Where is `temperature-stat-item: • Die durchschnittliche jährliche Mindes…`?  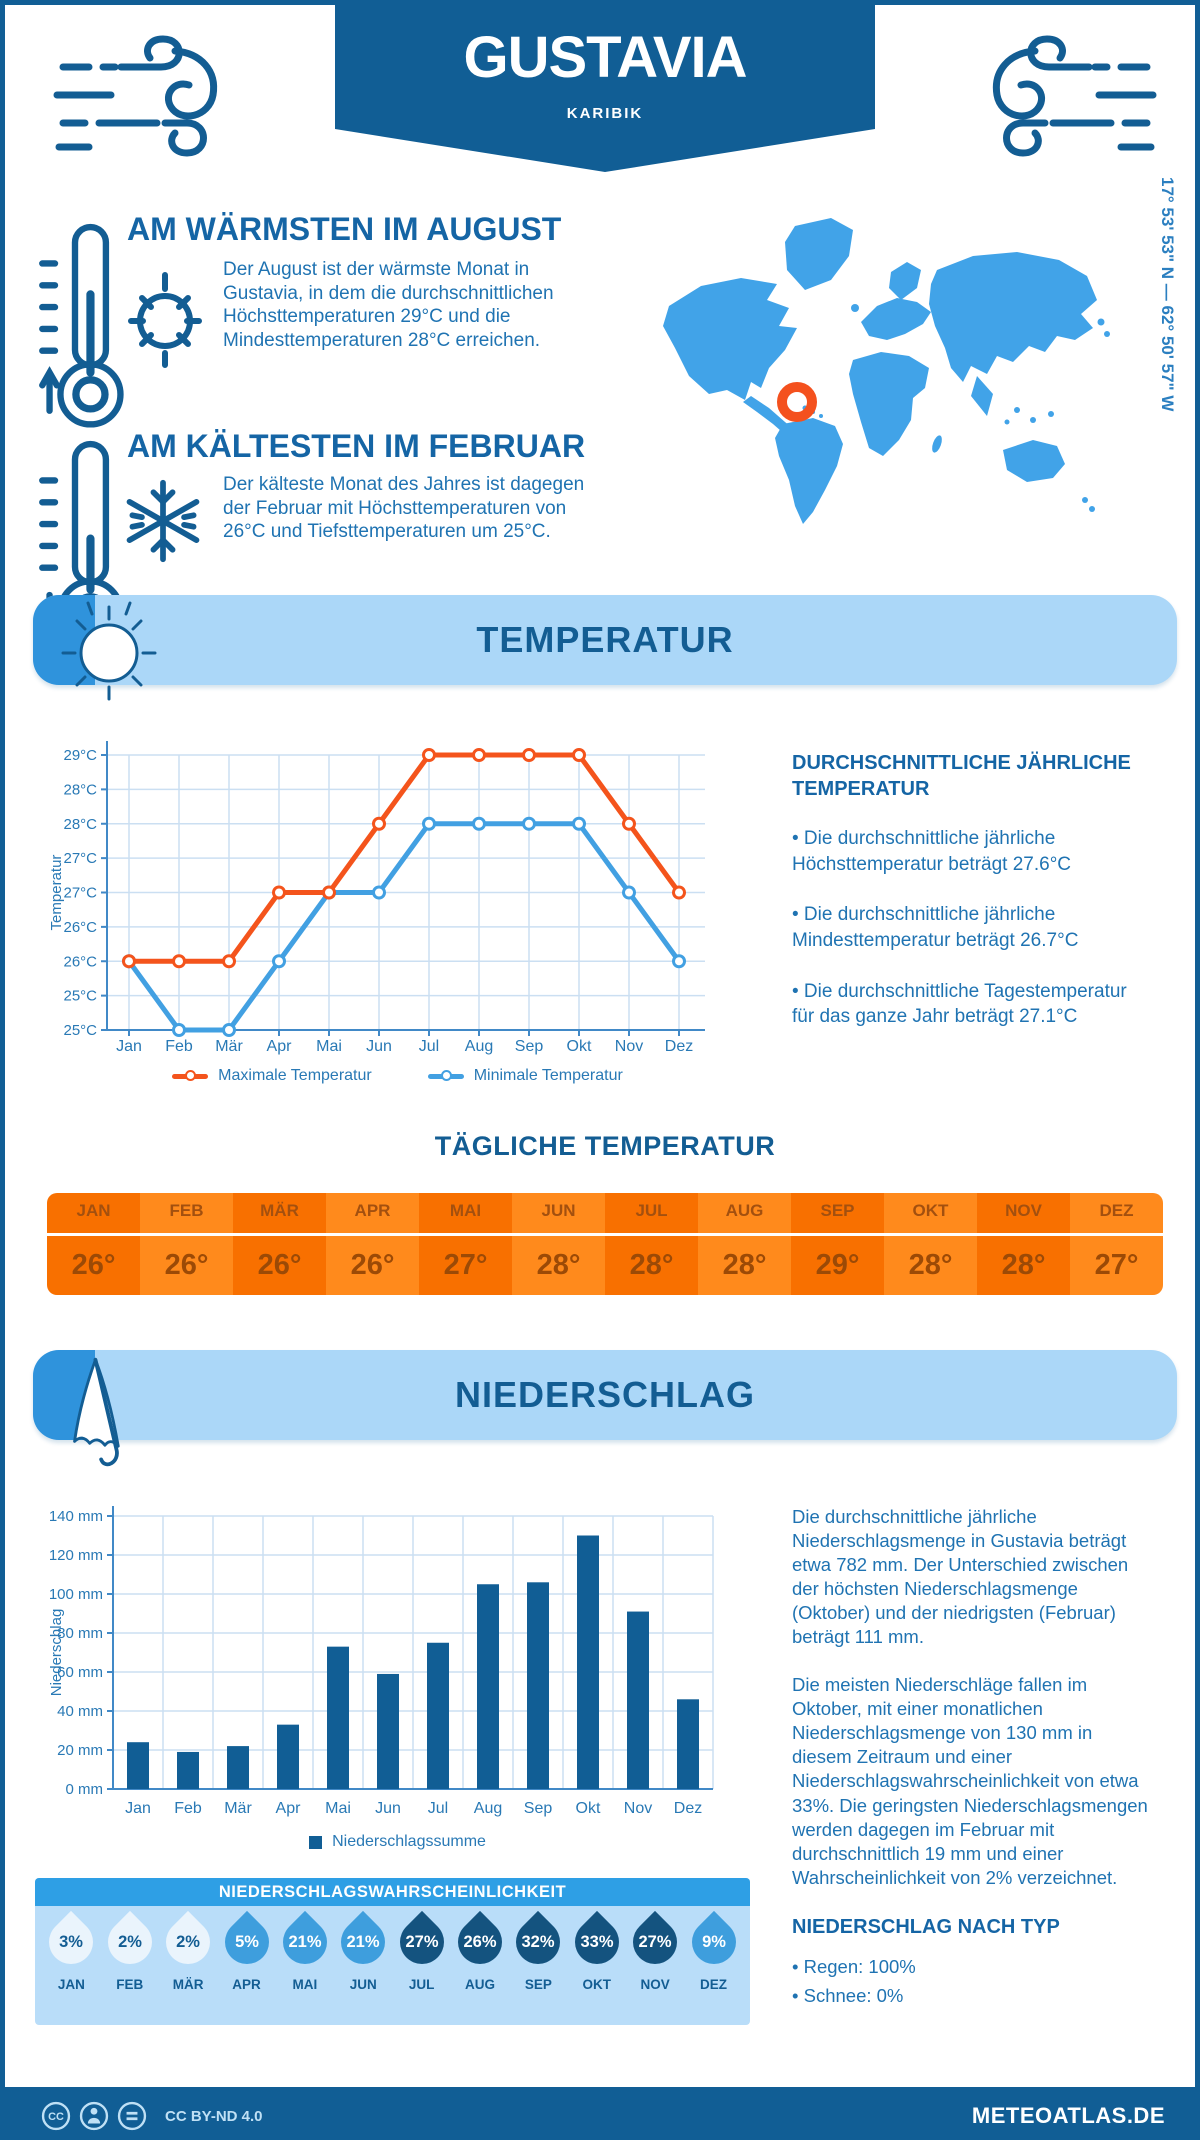 temperature-stat-item: • Die durchschnittliche jährliche Mindes… is located at coordinates (935, 927).